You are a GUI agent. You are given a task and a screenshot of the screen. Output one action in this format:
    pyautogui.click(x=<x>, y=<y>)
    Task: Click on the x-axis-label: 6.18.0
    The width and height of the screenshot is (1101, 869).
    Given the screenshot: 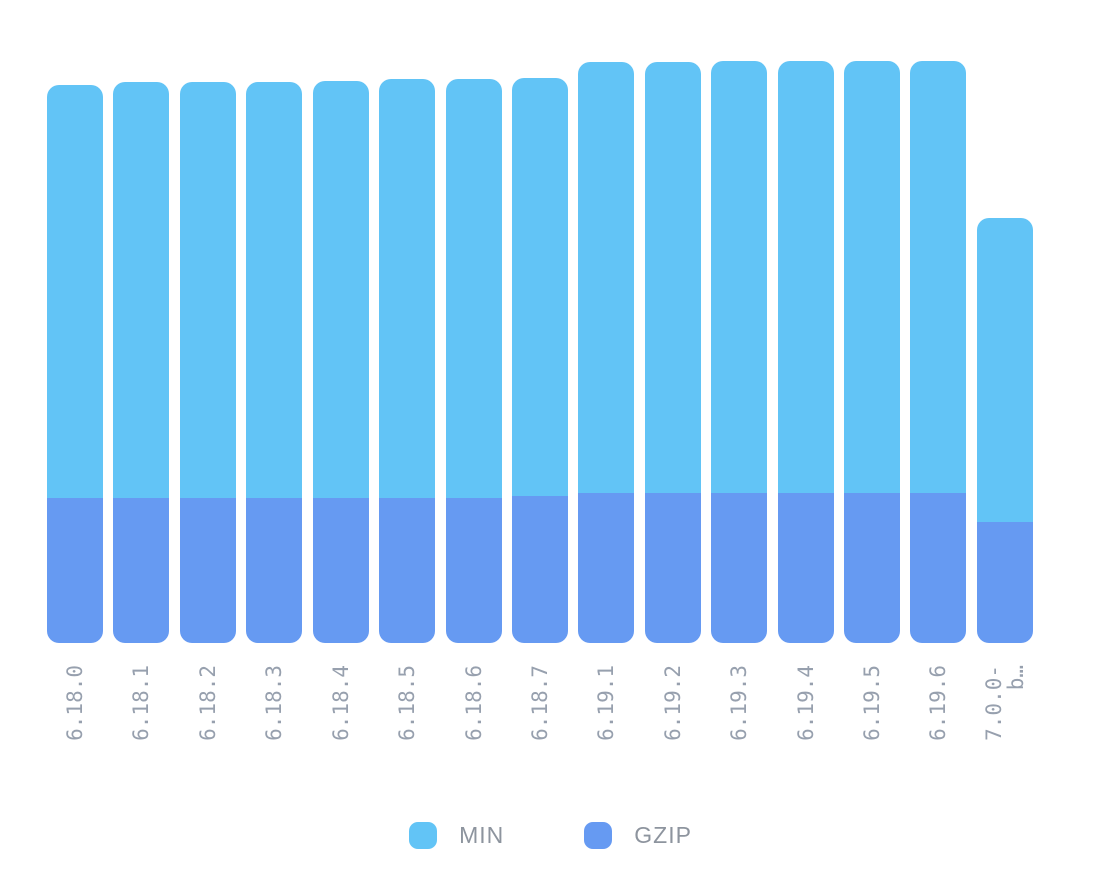 What is the action you would take?
    pyautogui.click(x=75, y=703)
    